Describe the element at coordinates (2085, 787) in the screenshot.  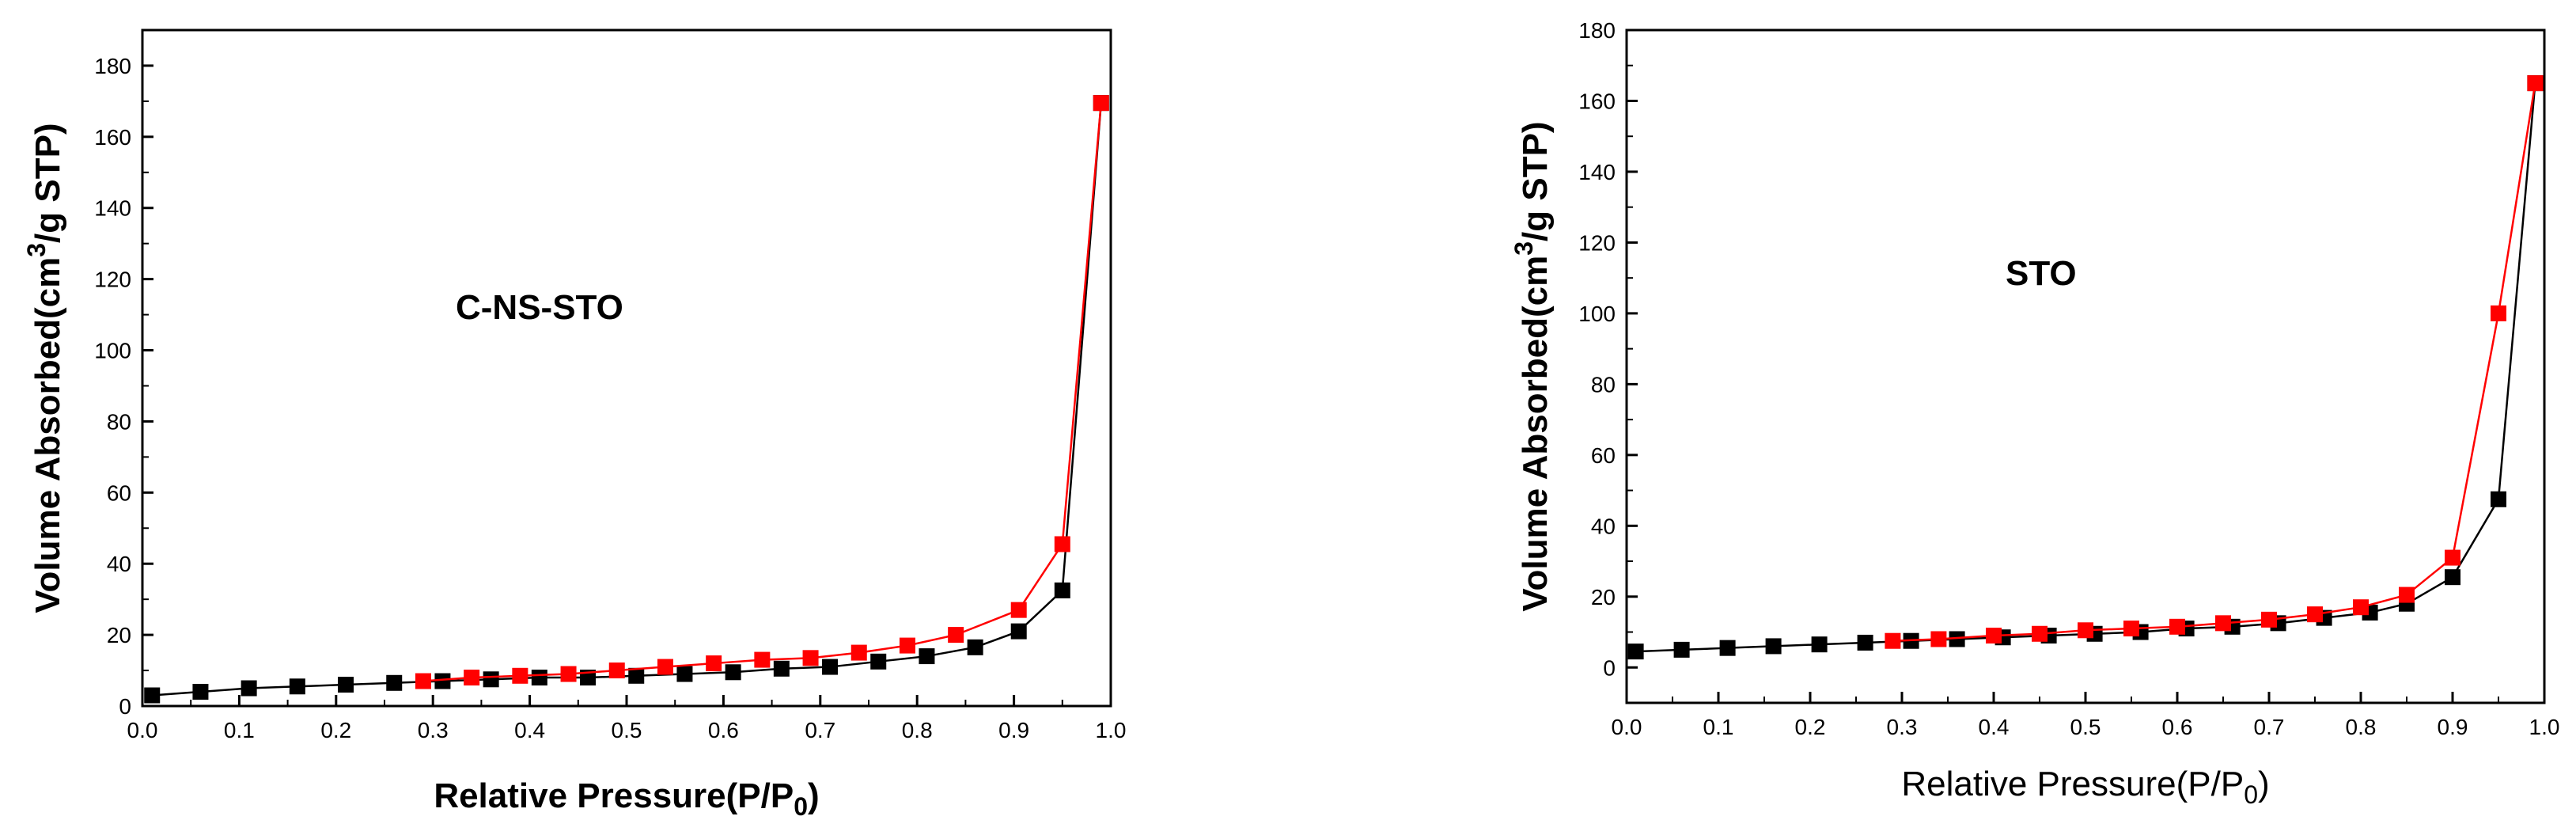
I see `x-axis-title: Relative Pressure(P/P0)` at that location.